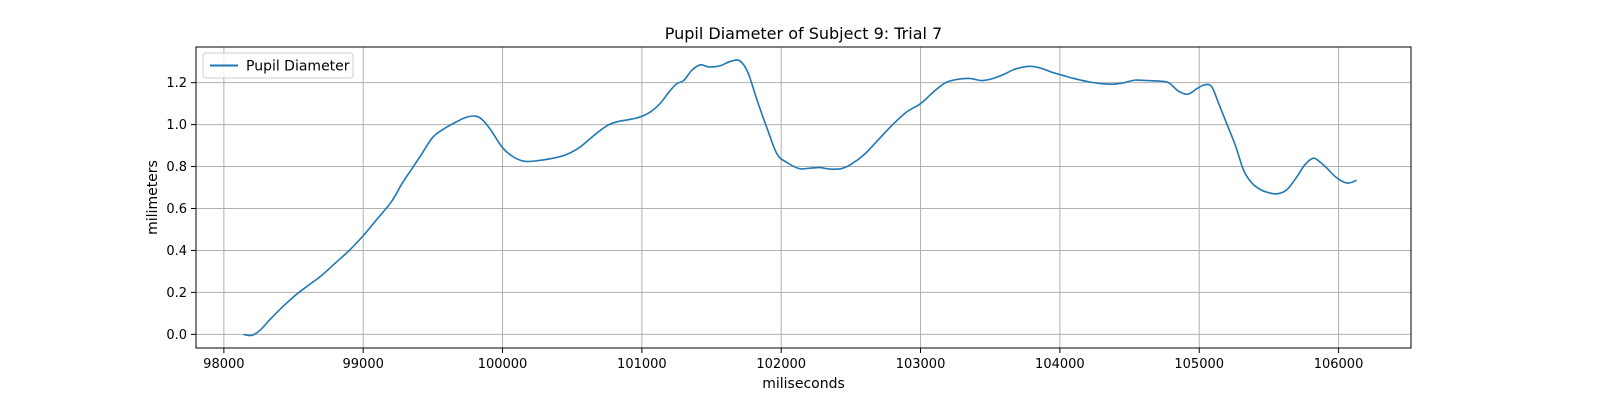  I want to click on x-axis-label: miliseconds, so click(803, 384).